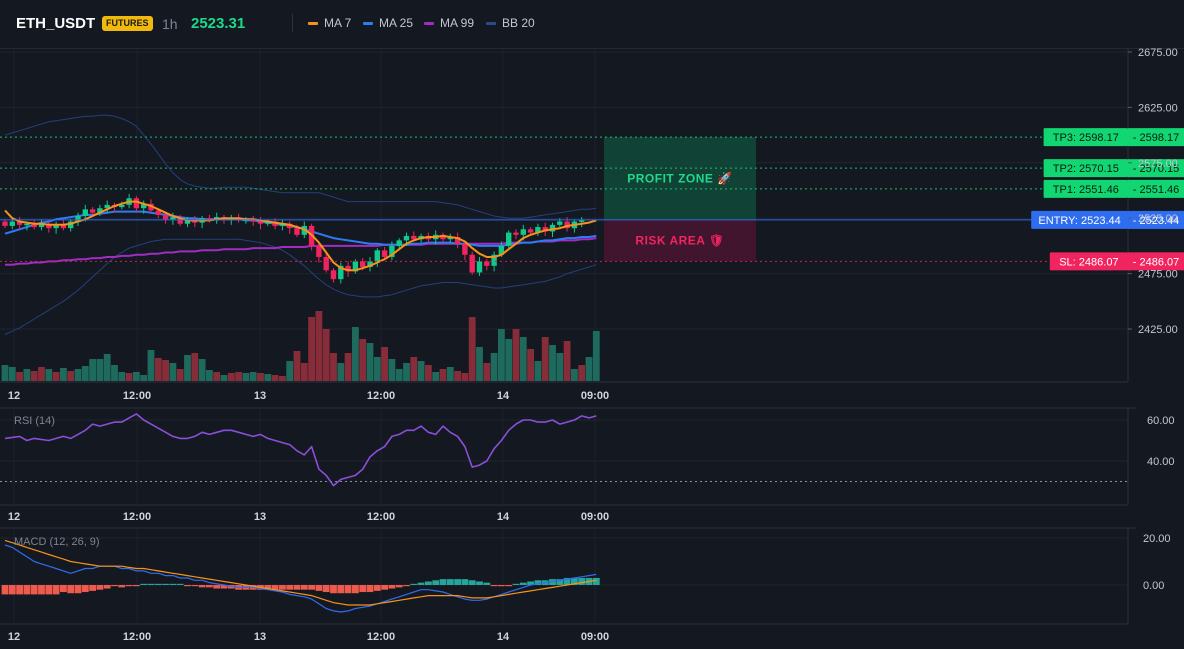 The width and height of the screenshot is (1184, 649). Describe the element at coordinates (1158, 219) in the screenshot. I see `price-axis-label: 2525.00` at that location.